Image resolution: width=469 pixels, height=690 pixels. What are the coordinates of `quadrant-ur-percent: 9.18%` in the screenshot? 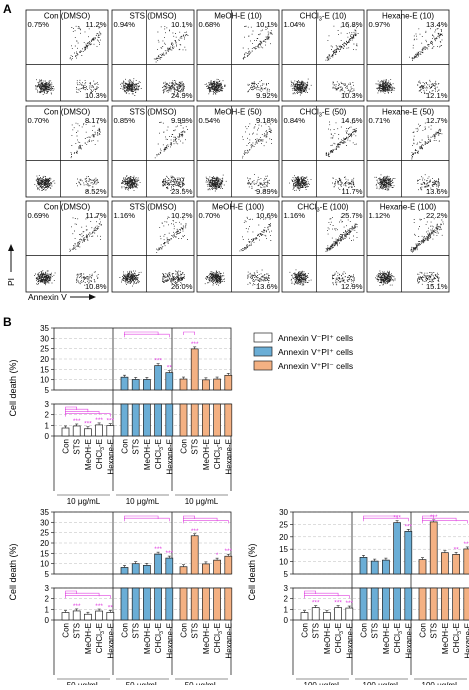 It's located at (267, 120).